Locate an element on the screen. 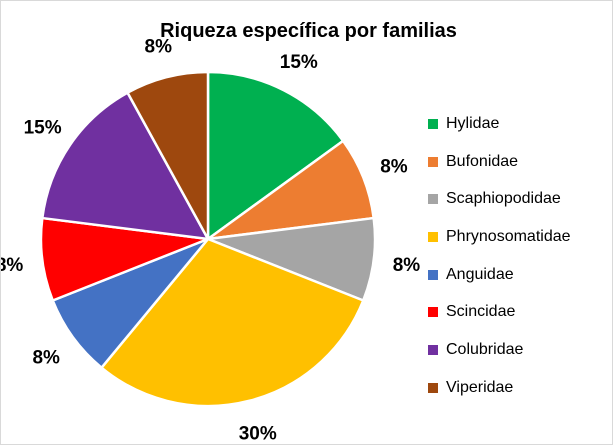 The height and width of the screenshot is (445, 613). chart-title: Riqueza específica por familias is located at coordinates (308, 31).